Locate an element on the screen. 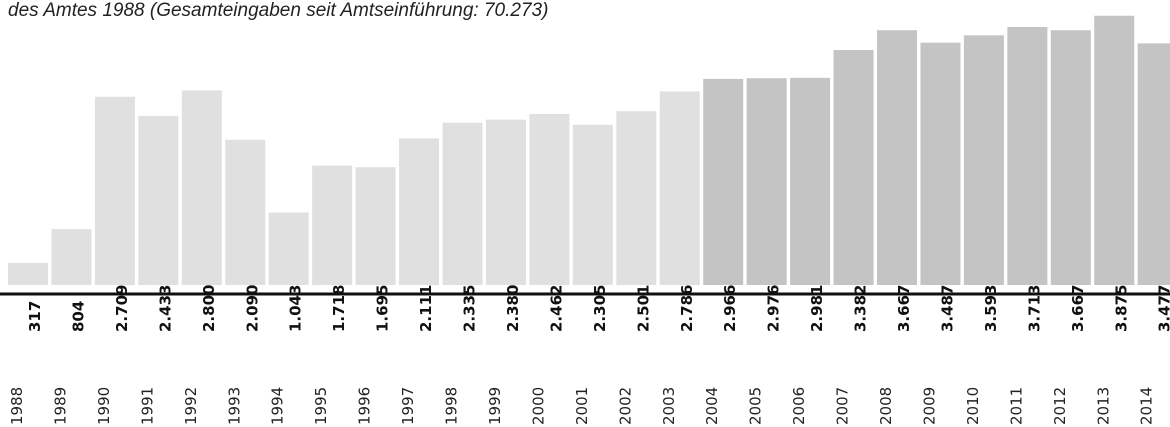 The image size is (1170, 427). x-tick-label: 2013 is located at coordinates (1103, 406).